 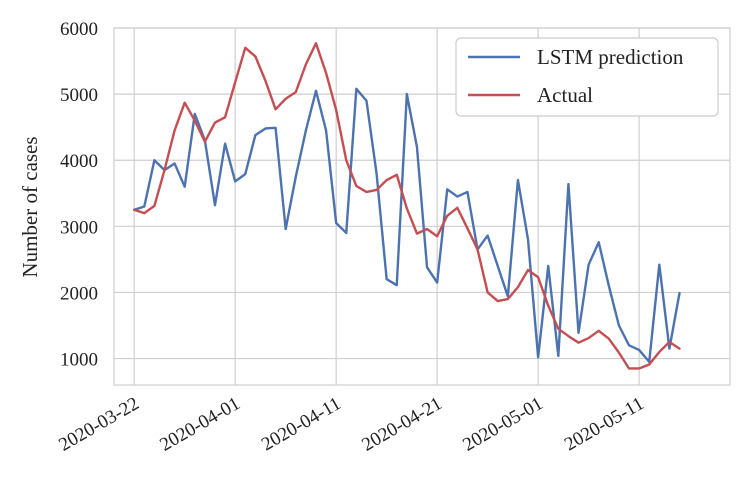 What do you see at coordinates (30, 206) in the screenshot?
I see `y-axis-label: Number of cases` at bounding box center [30, 206].